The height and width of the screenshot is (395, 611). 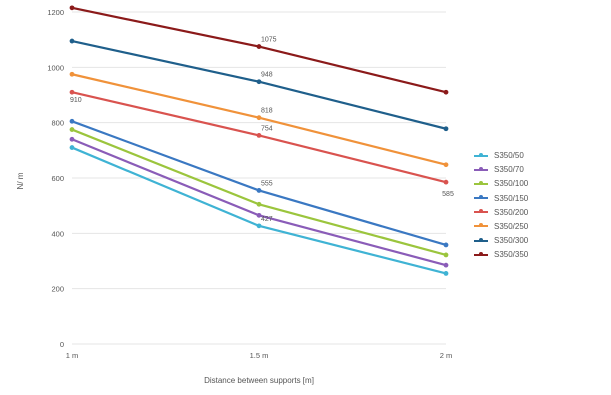 I want to click on legend-item: S350/100, so click(x=501, y=183).